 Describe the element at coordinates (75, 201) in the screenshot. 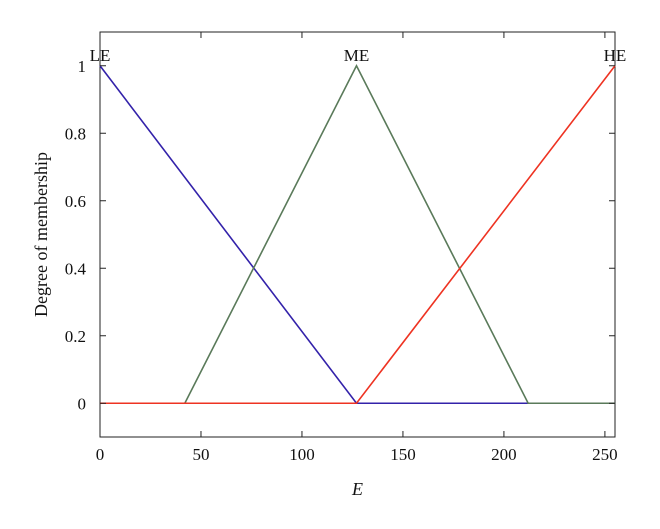

I see `y-tick-label: 0.6` at that location.